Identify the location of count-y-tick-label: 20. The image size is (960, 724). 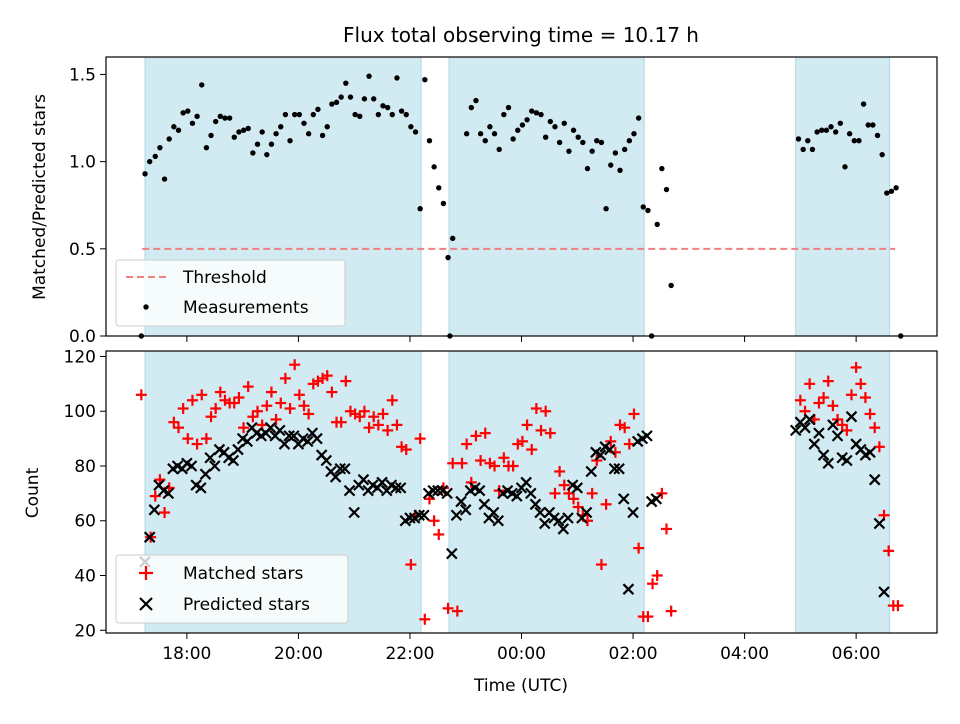
(85, 631).